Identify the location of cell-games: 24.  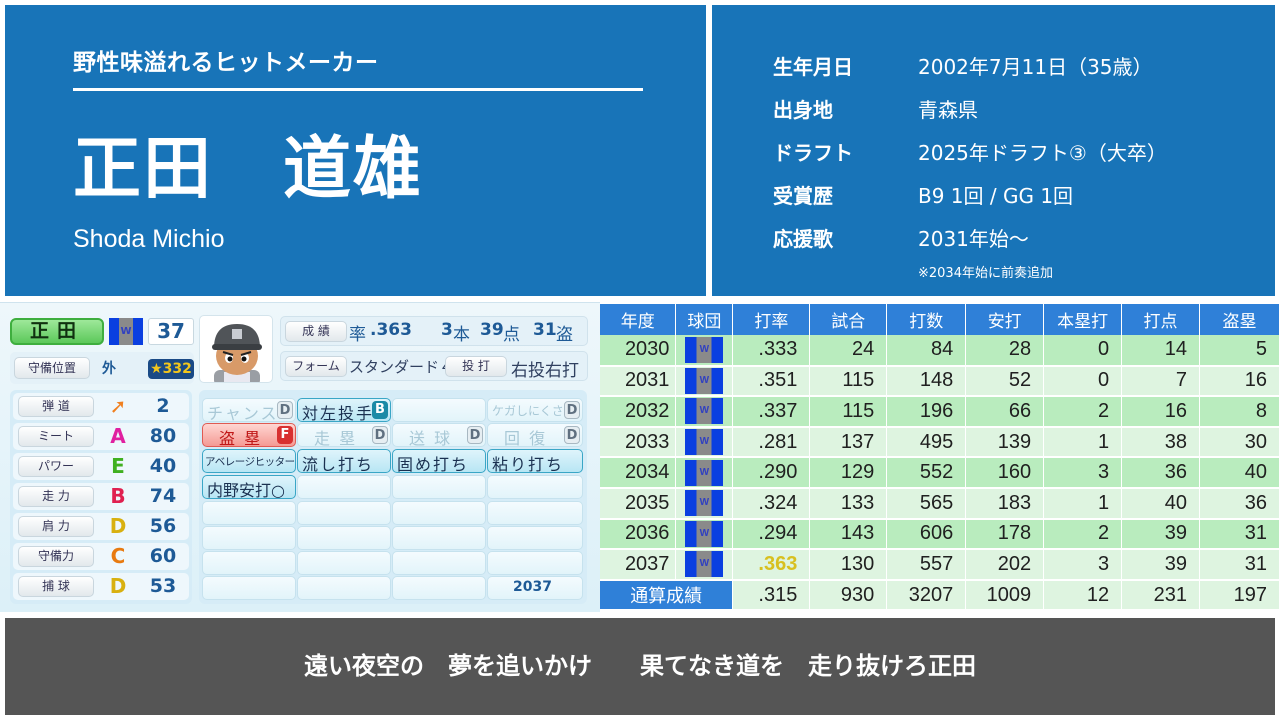
(848, 351).